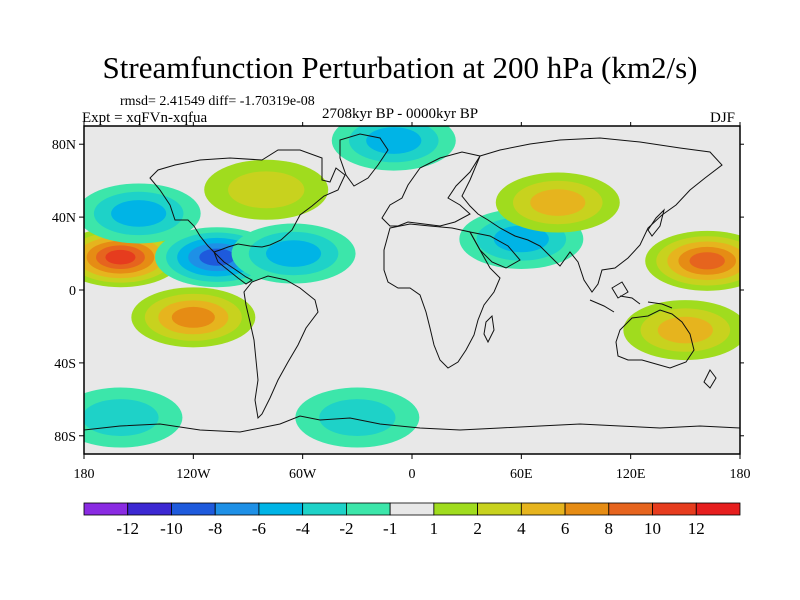  What do you see at coordinates (217, 101) in the screenshot?
I see `stats-text: rmsd= 2.41549 diff= -1.70319e-08` at bounding box center [217, 101].